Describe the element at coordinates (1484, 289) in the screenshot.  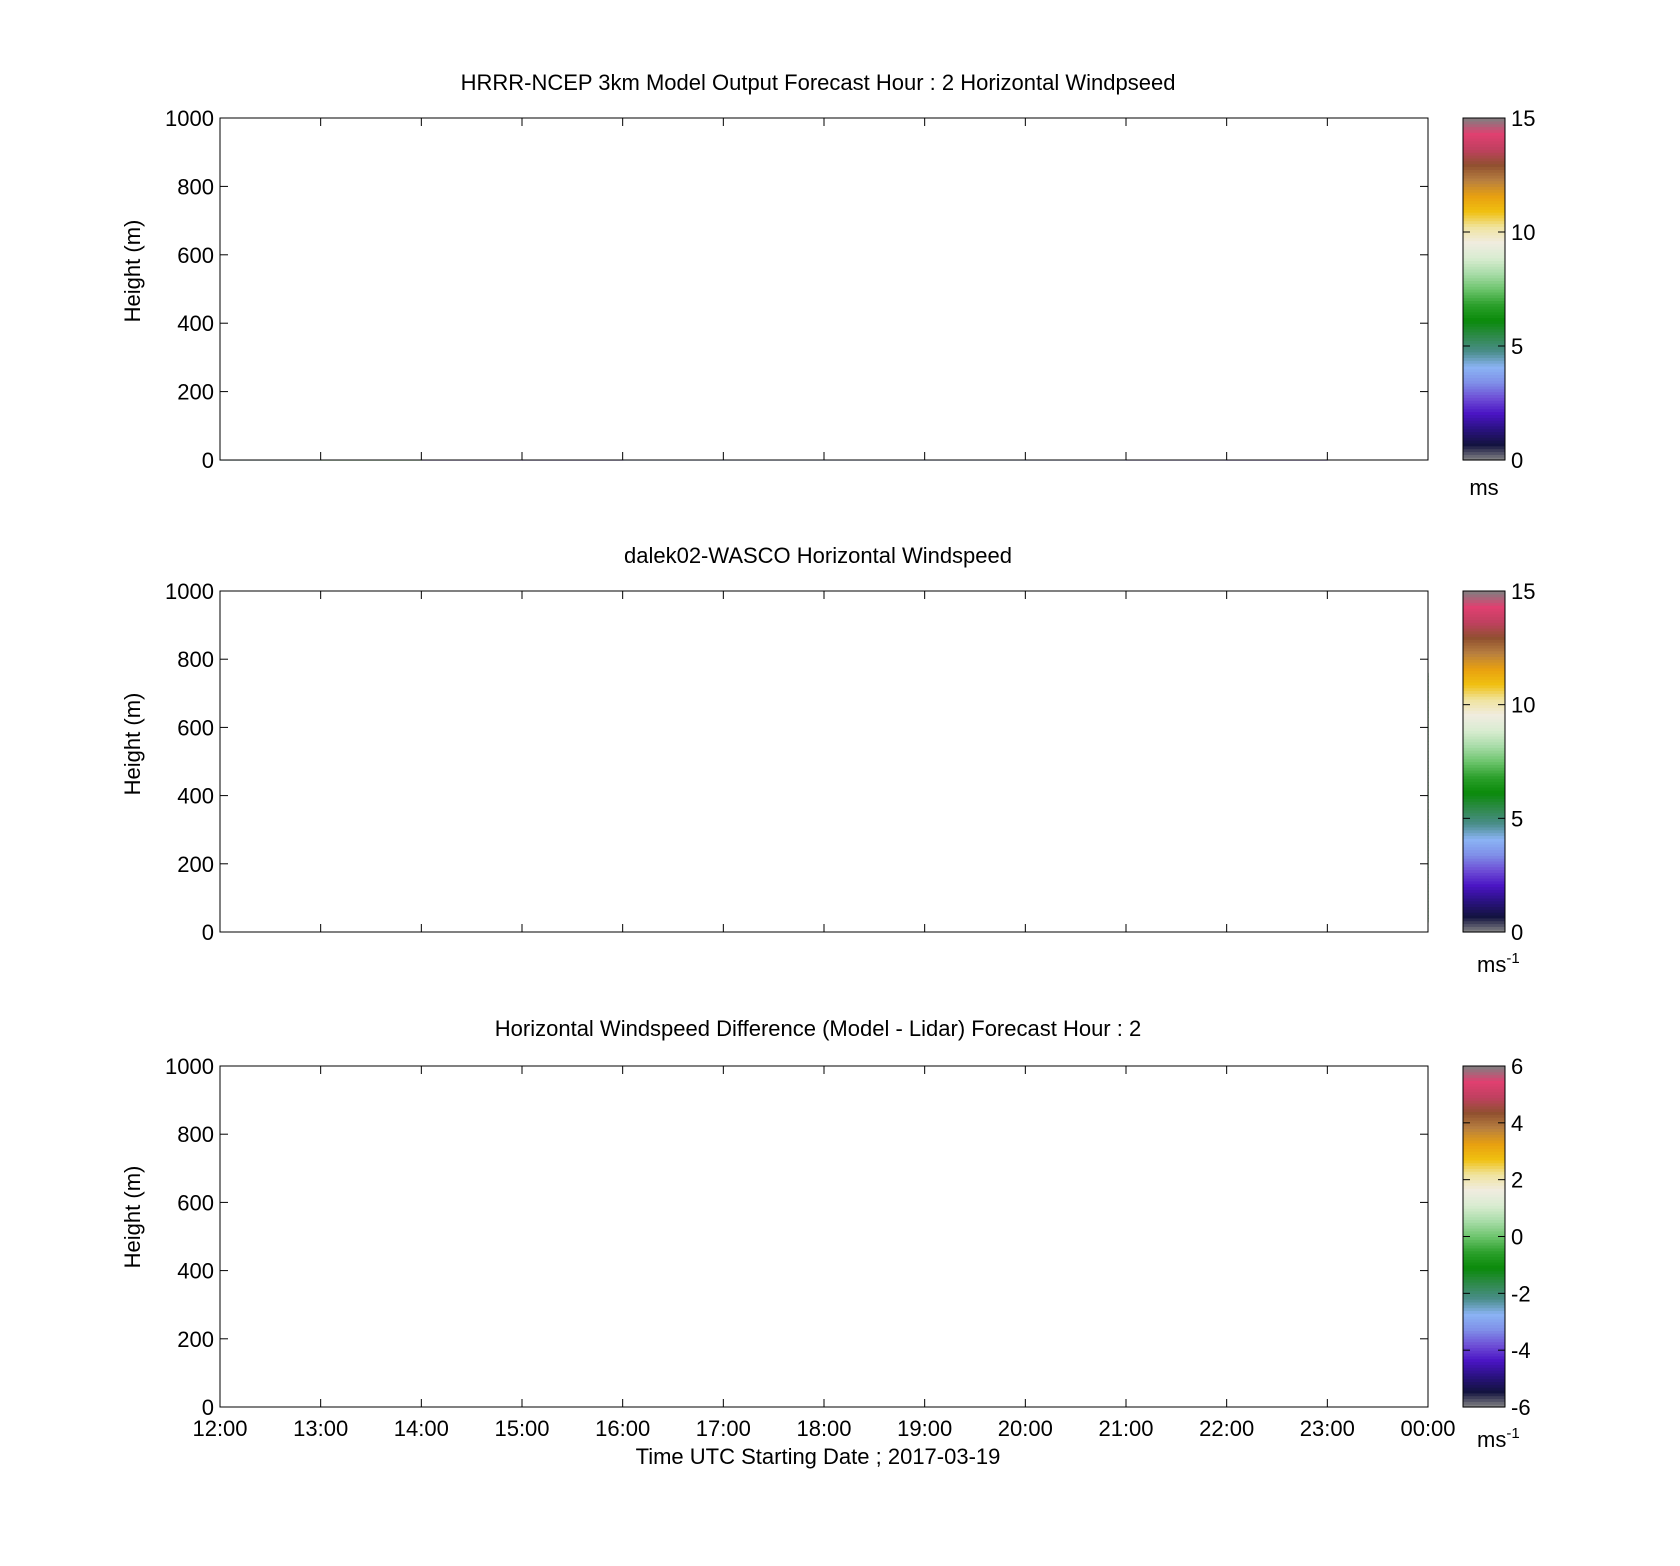
I see `colorbar-frame` at that location.